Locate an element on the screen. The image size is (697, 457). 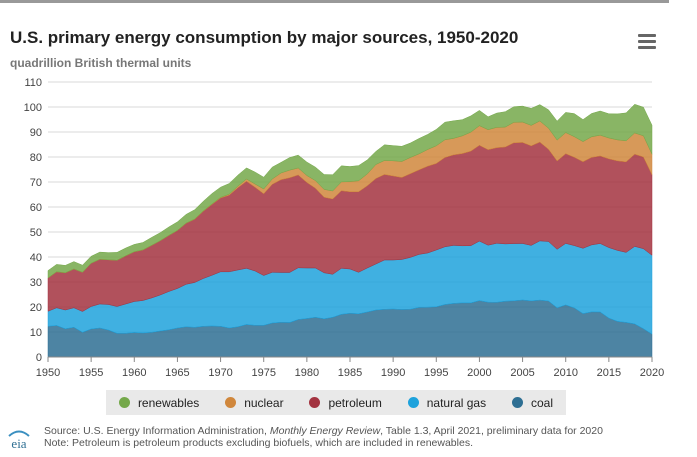
y-tick-label: 50 is located at coordinates (36, 233).